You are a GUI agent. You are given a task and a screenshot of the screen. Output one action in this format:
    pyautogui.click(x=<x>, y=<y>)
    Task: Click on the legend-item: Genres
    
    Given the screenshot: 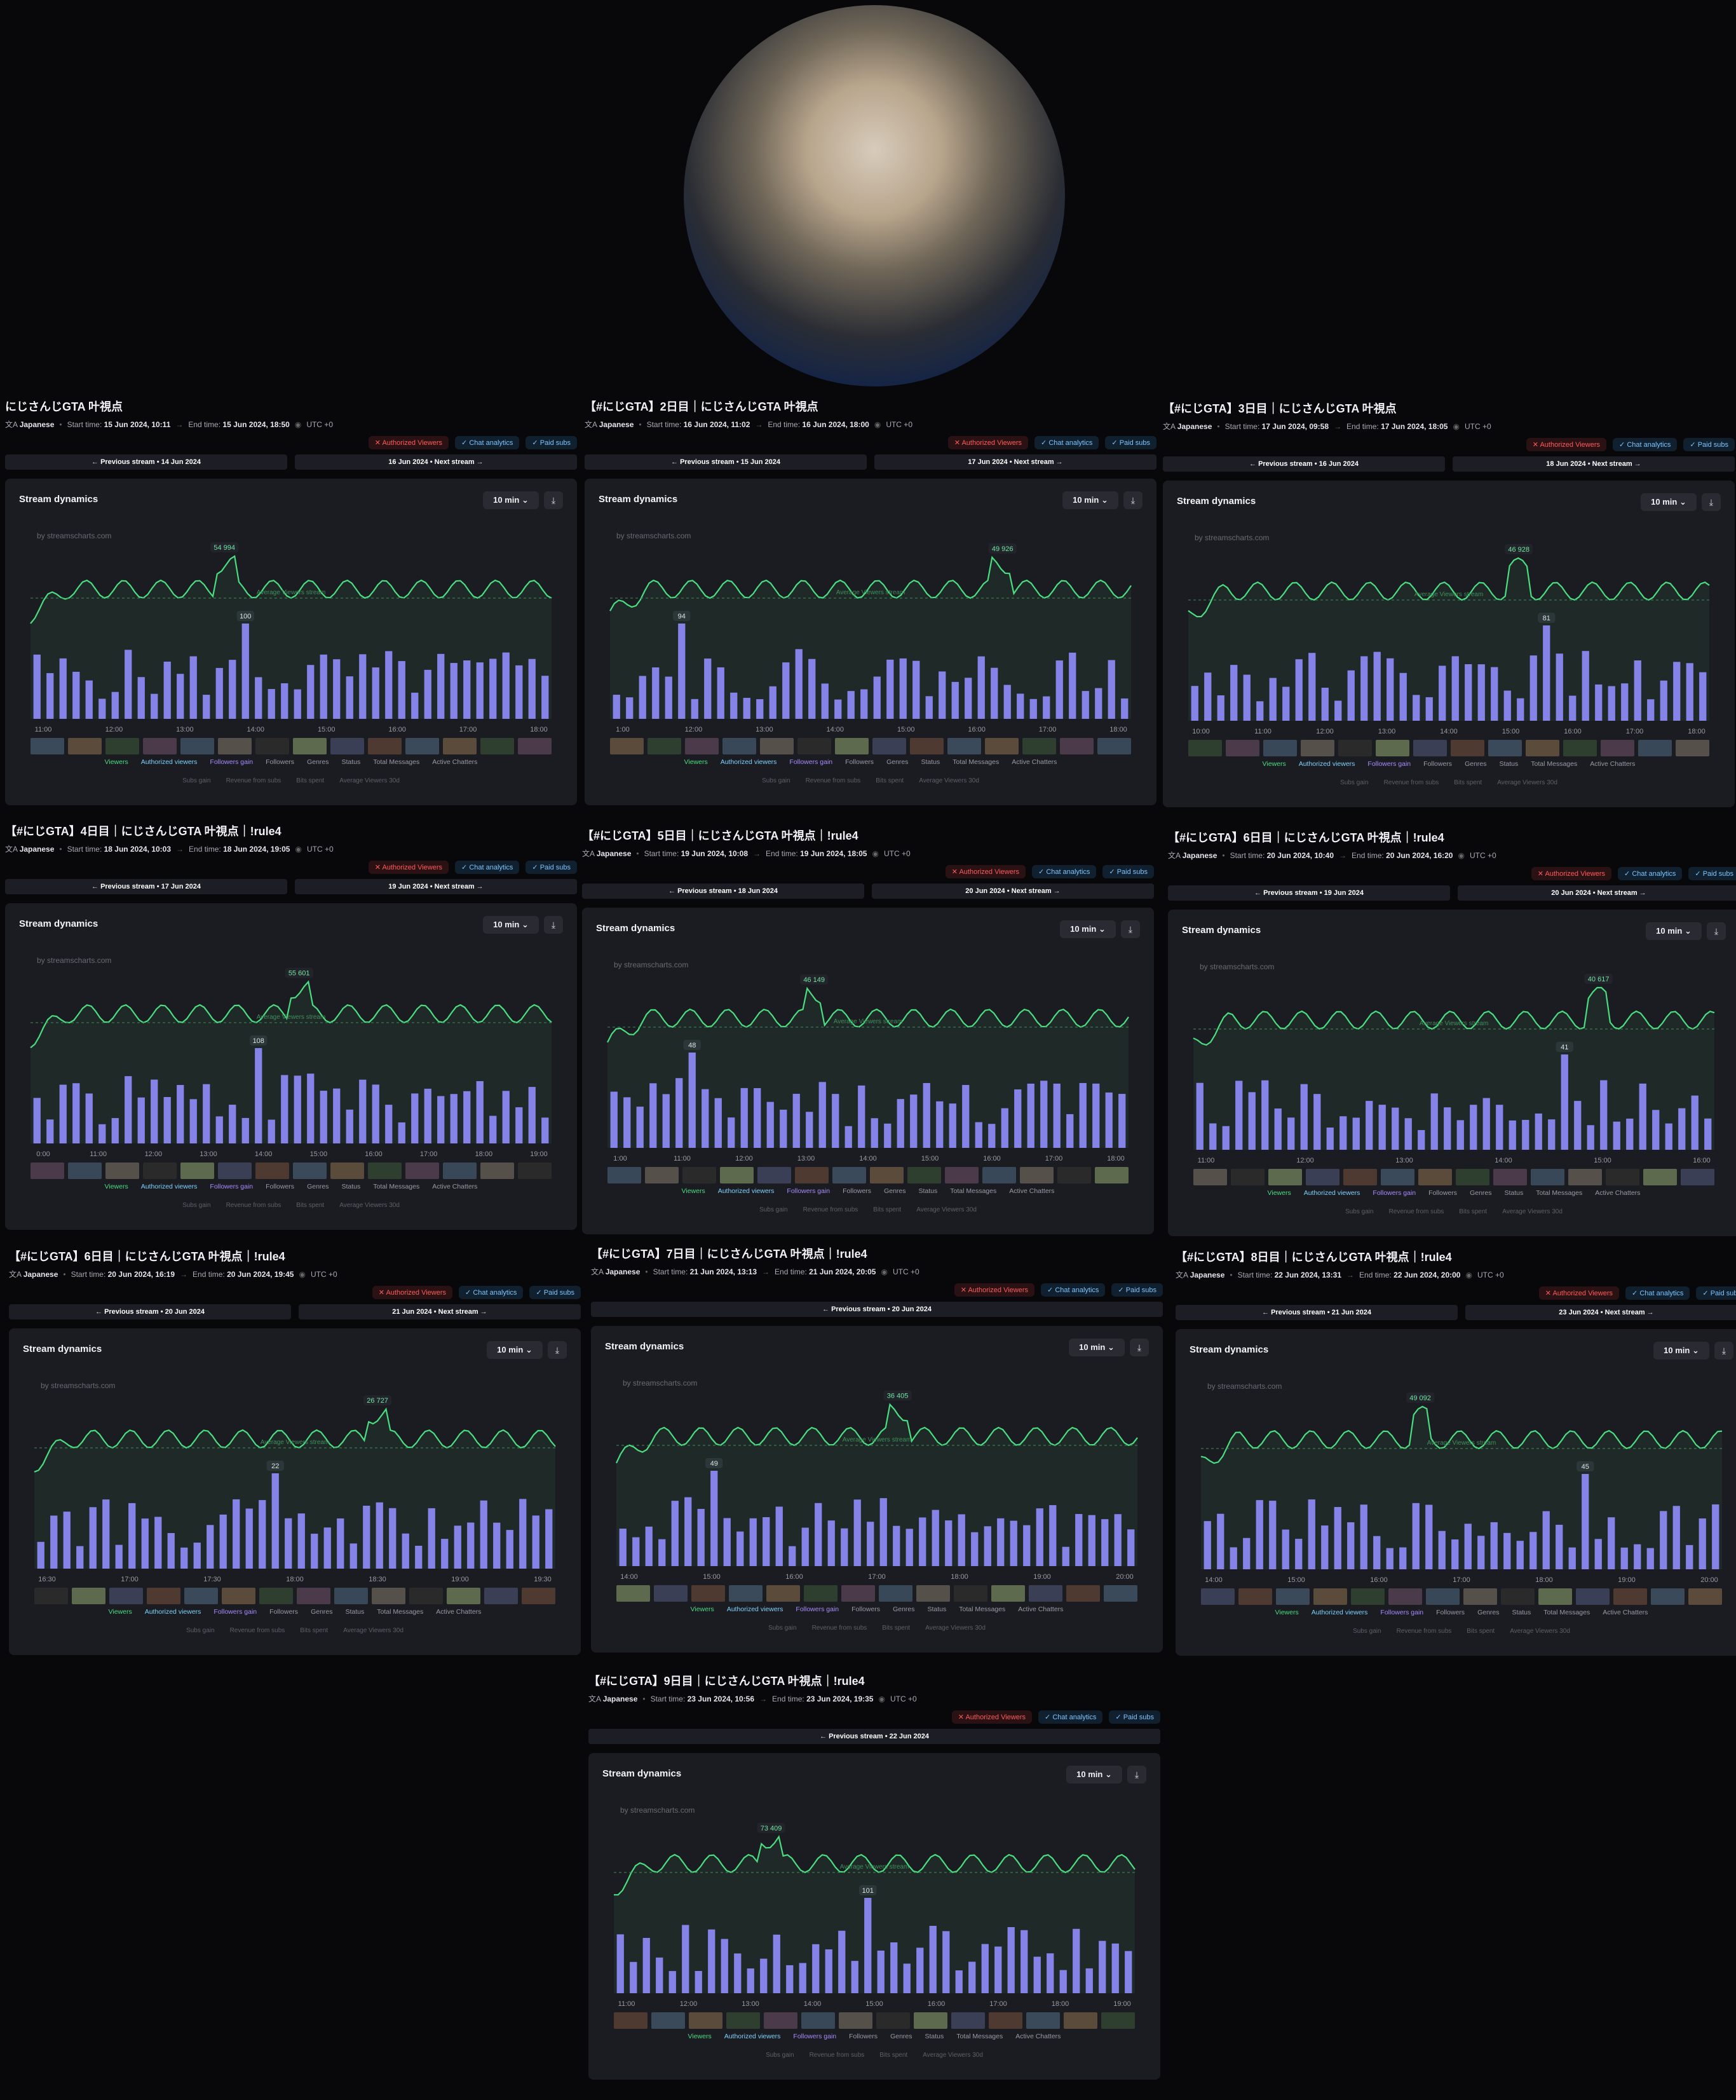 What is the action you would take?
    pyautogui.click(x=318, y=762)
    